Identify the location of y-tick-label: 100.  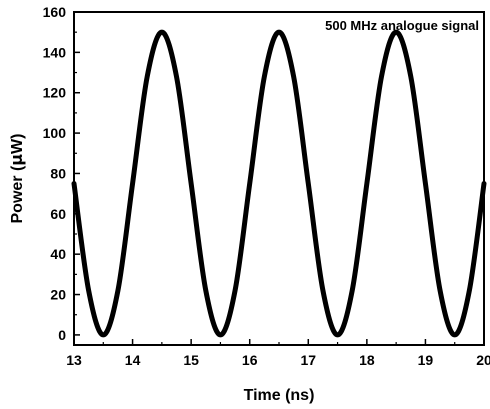
(55, 133).